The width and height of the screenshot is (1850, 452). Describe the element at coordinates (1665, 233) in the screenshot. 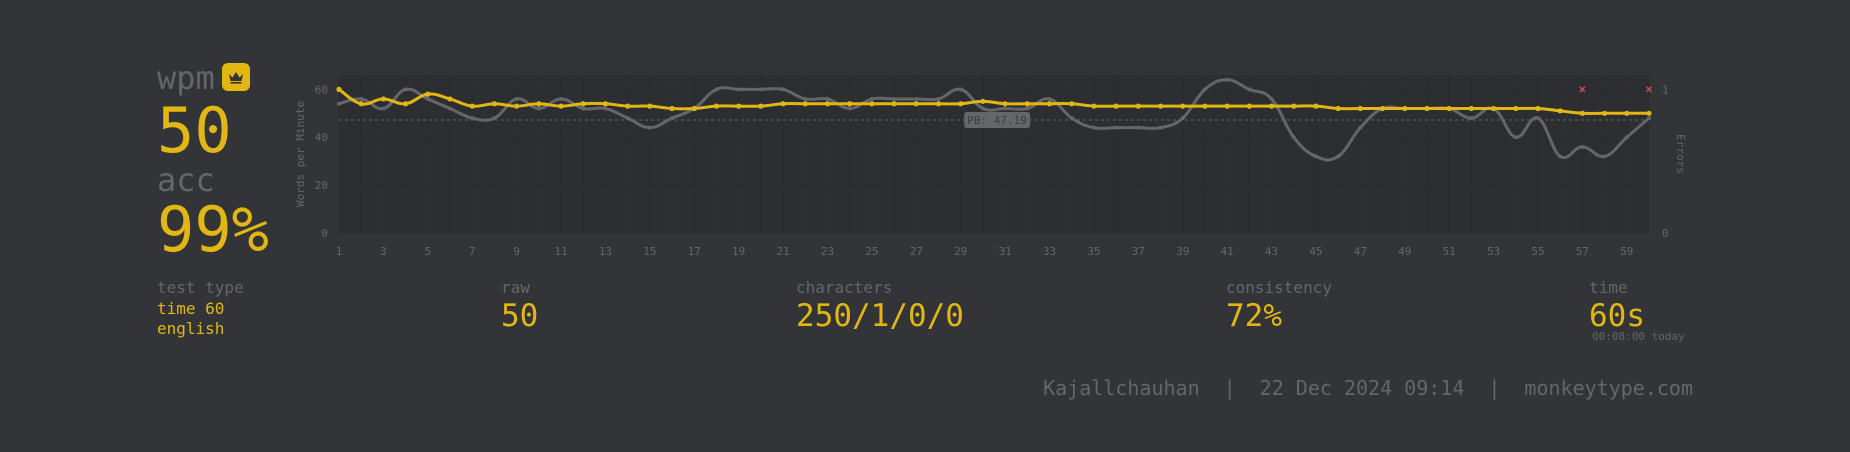

I see `y2-tick-label: 0` at that location.